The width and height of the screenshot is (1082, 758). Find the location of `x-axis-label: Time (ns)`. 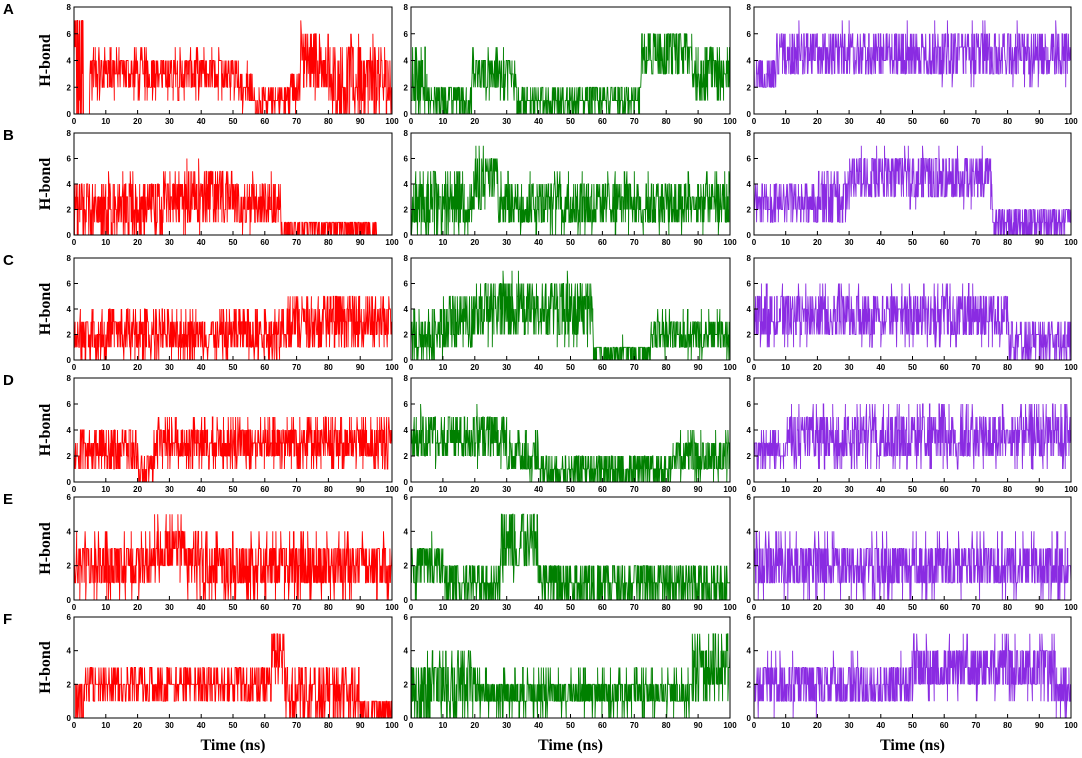

x-axis-label: Time (ns) is located at coordinates (232, 745).